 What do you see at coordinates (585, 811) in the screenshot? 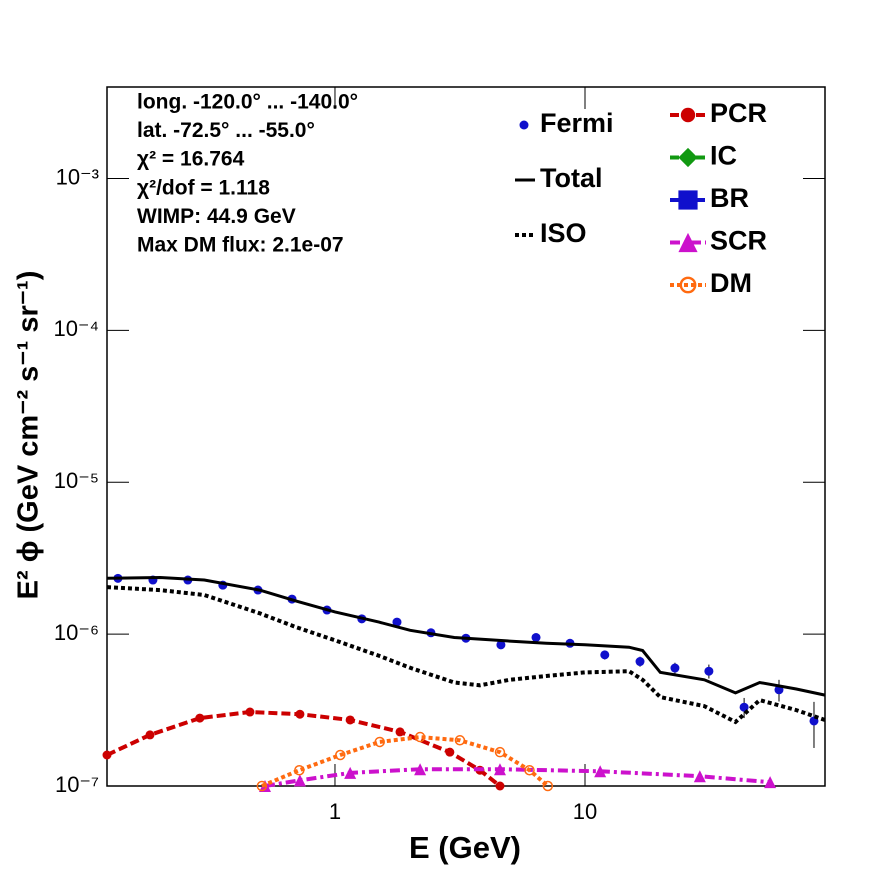
I see `x-tick-label: 10` at bounding box center [585, 811].